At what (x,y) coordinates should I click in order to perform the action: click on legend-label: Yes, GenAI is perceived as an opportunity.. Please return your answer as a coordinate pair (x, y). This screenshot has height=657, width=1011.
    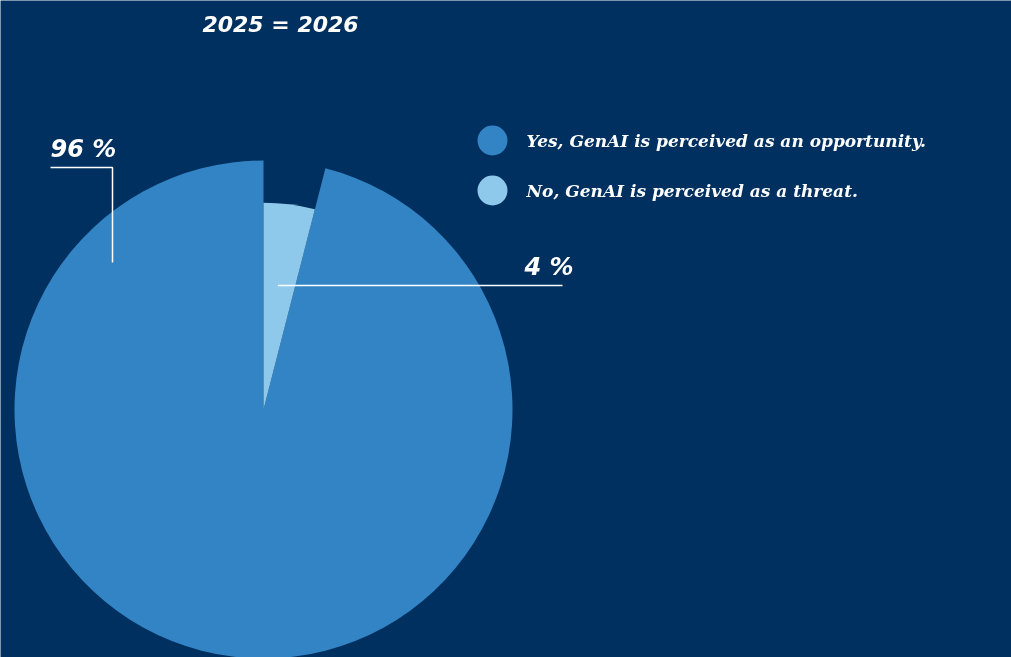
    Looking at the image, I should click on (726, 140).